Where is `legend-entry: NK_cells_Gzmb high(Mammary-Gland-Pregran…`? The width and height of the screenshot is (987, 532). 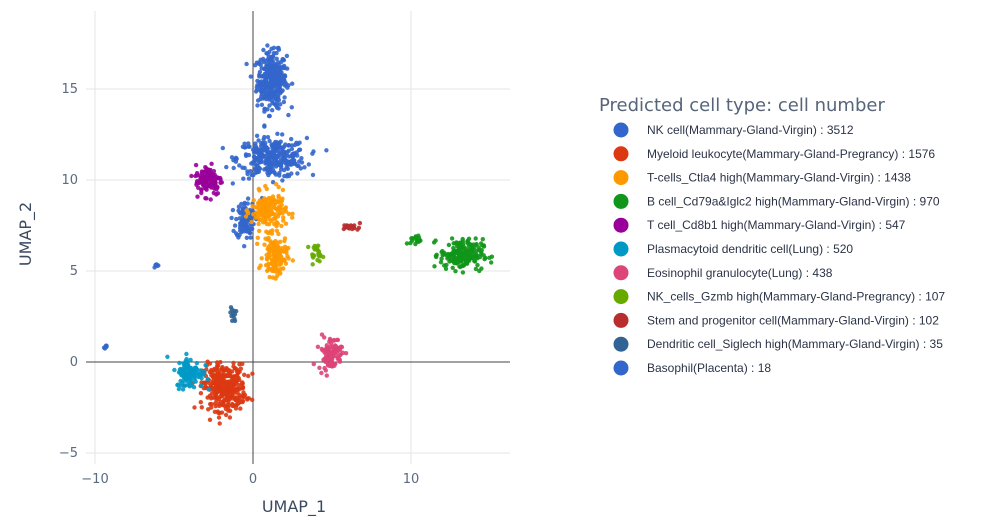
legend-entry: NK_cells_Gzmb high(Mammary-Gland-Pregran… is located at coordinates (796, 297).